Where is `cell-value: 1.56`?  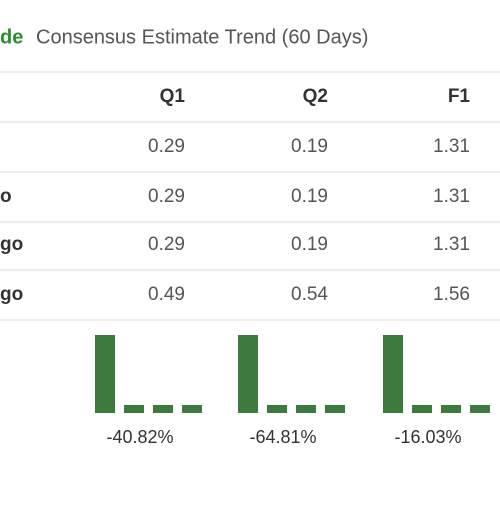 cell-value: 1.56 is located at coordinates (451, 294).